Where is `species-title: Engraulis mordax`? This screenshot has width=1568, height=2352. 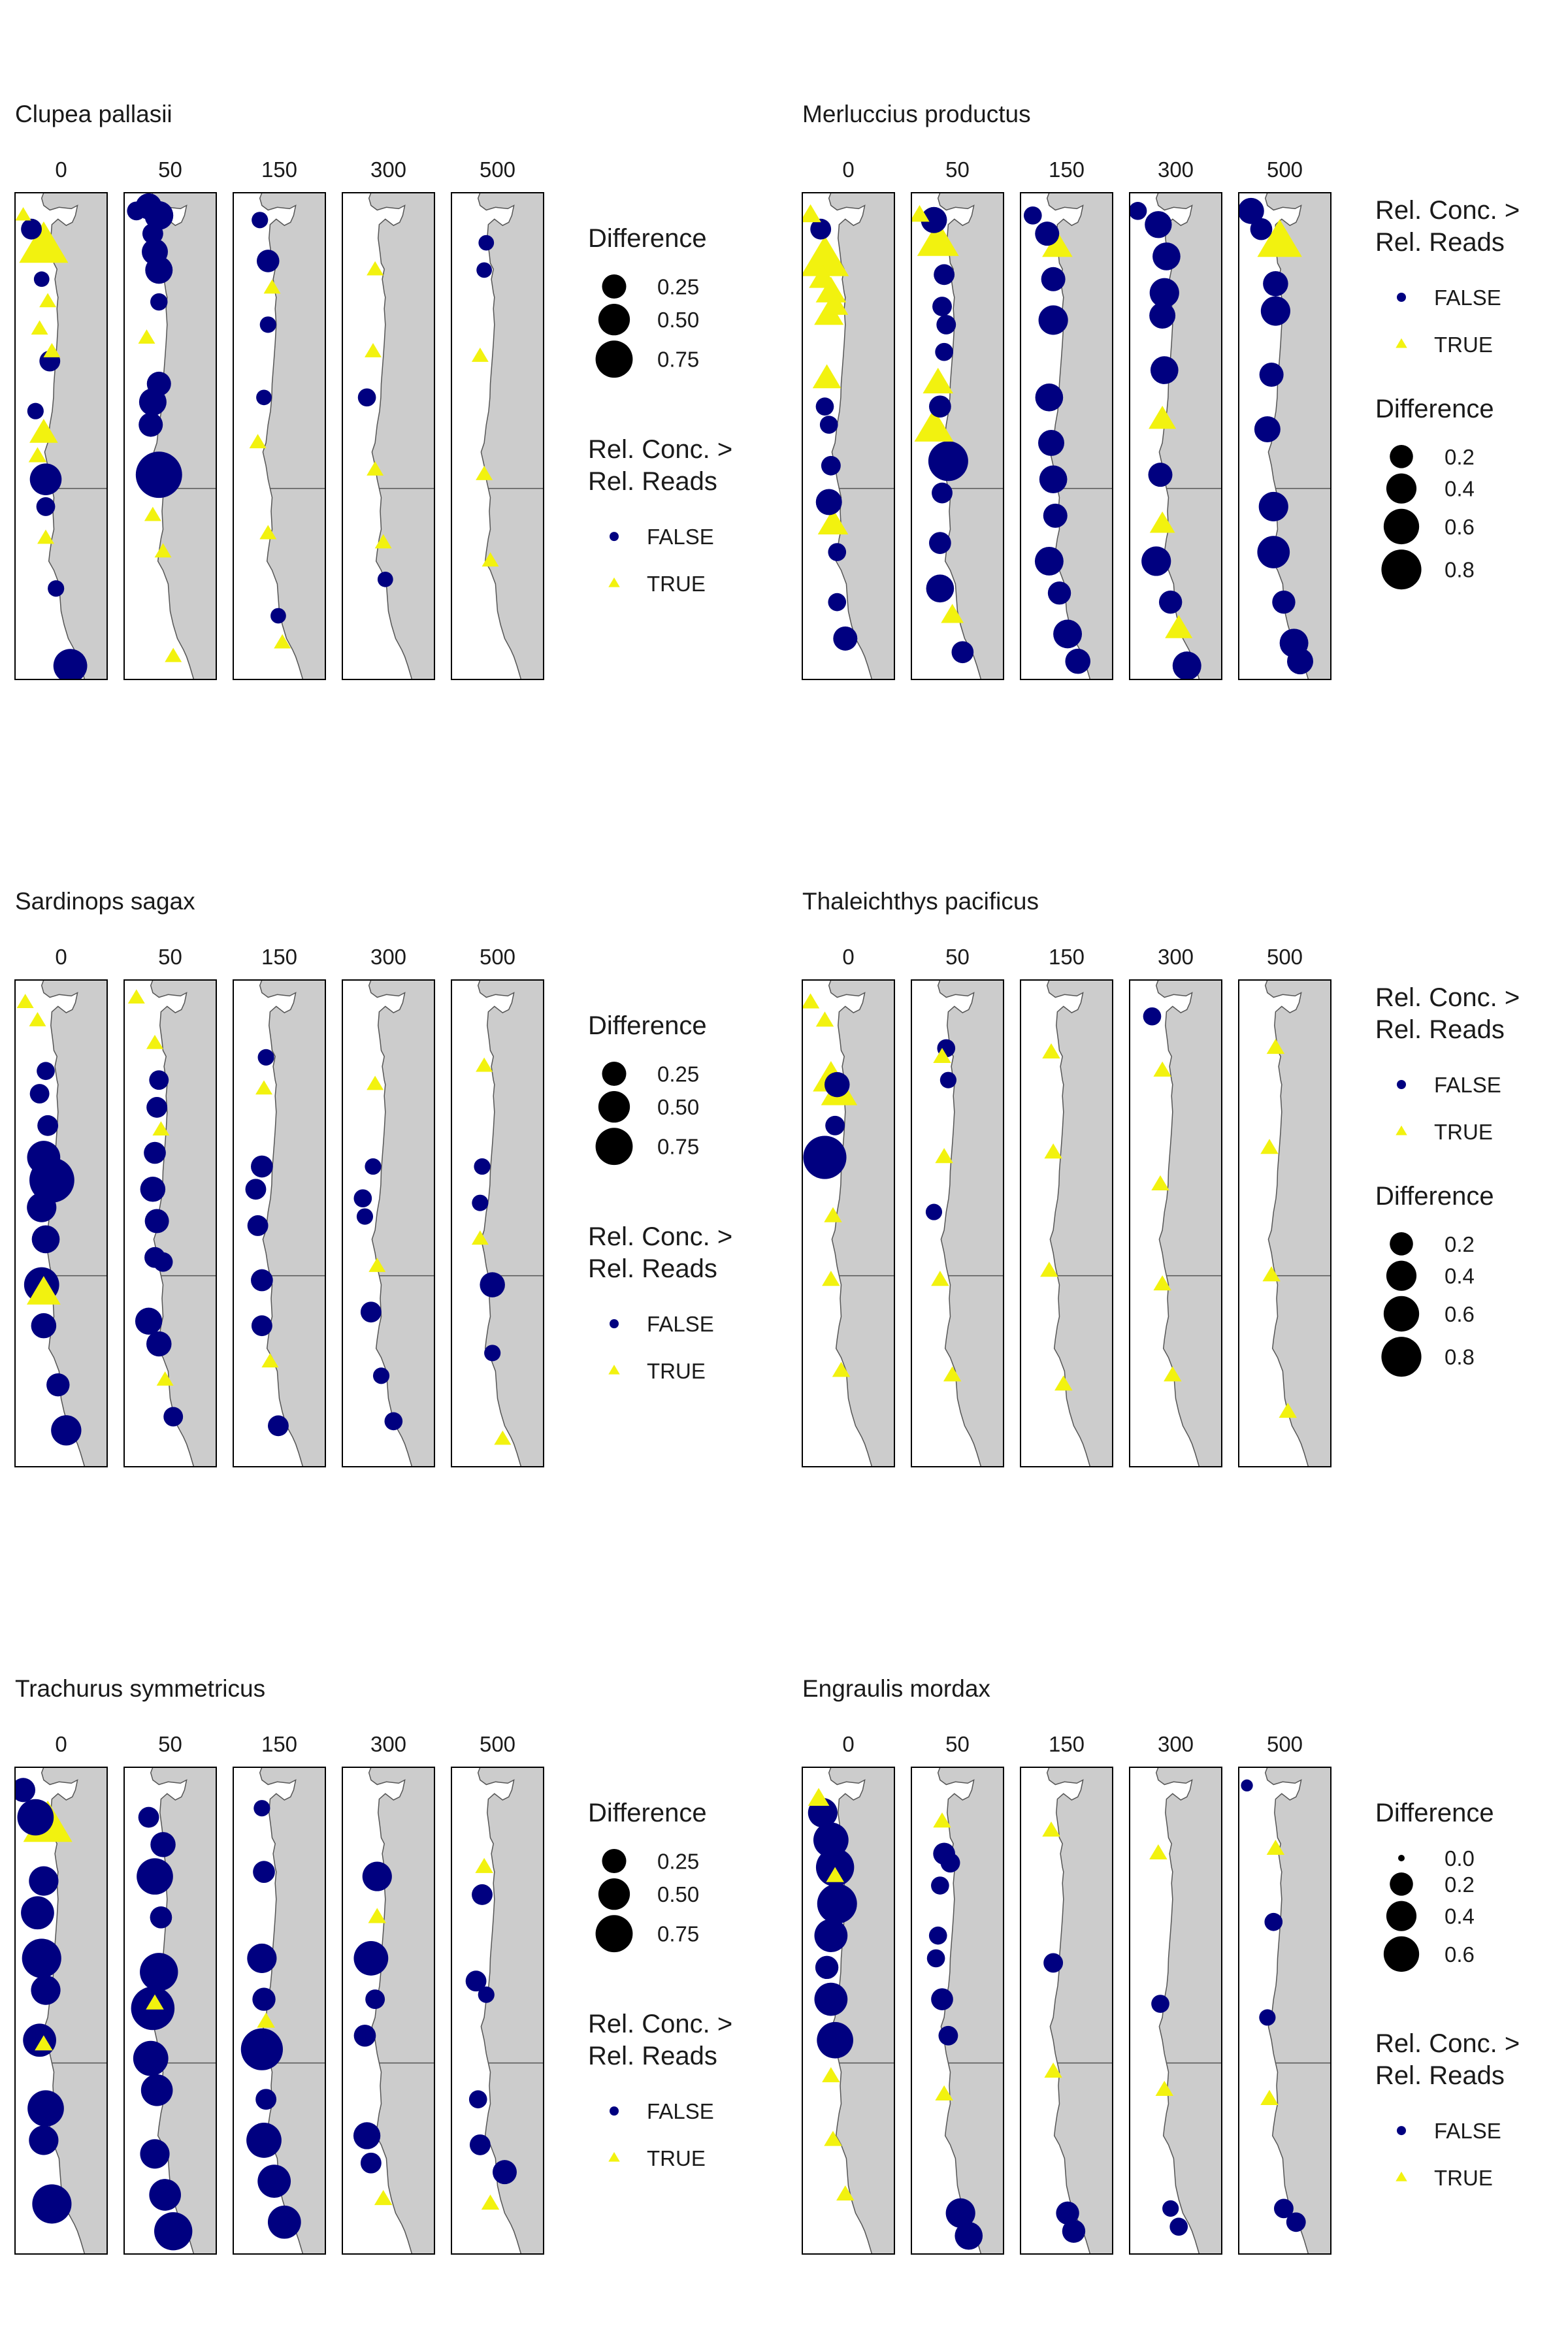 species-title: Engraulis mordax is located at coordinates (896, 1688).